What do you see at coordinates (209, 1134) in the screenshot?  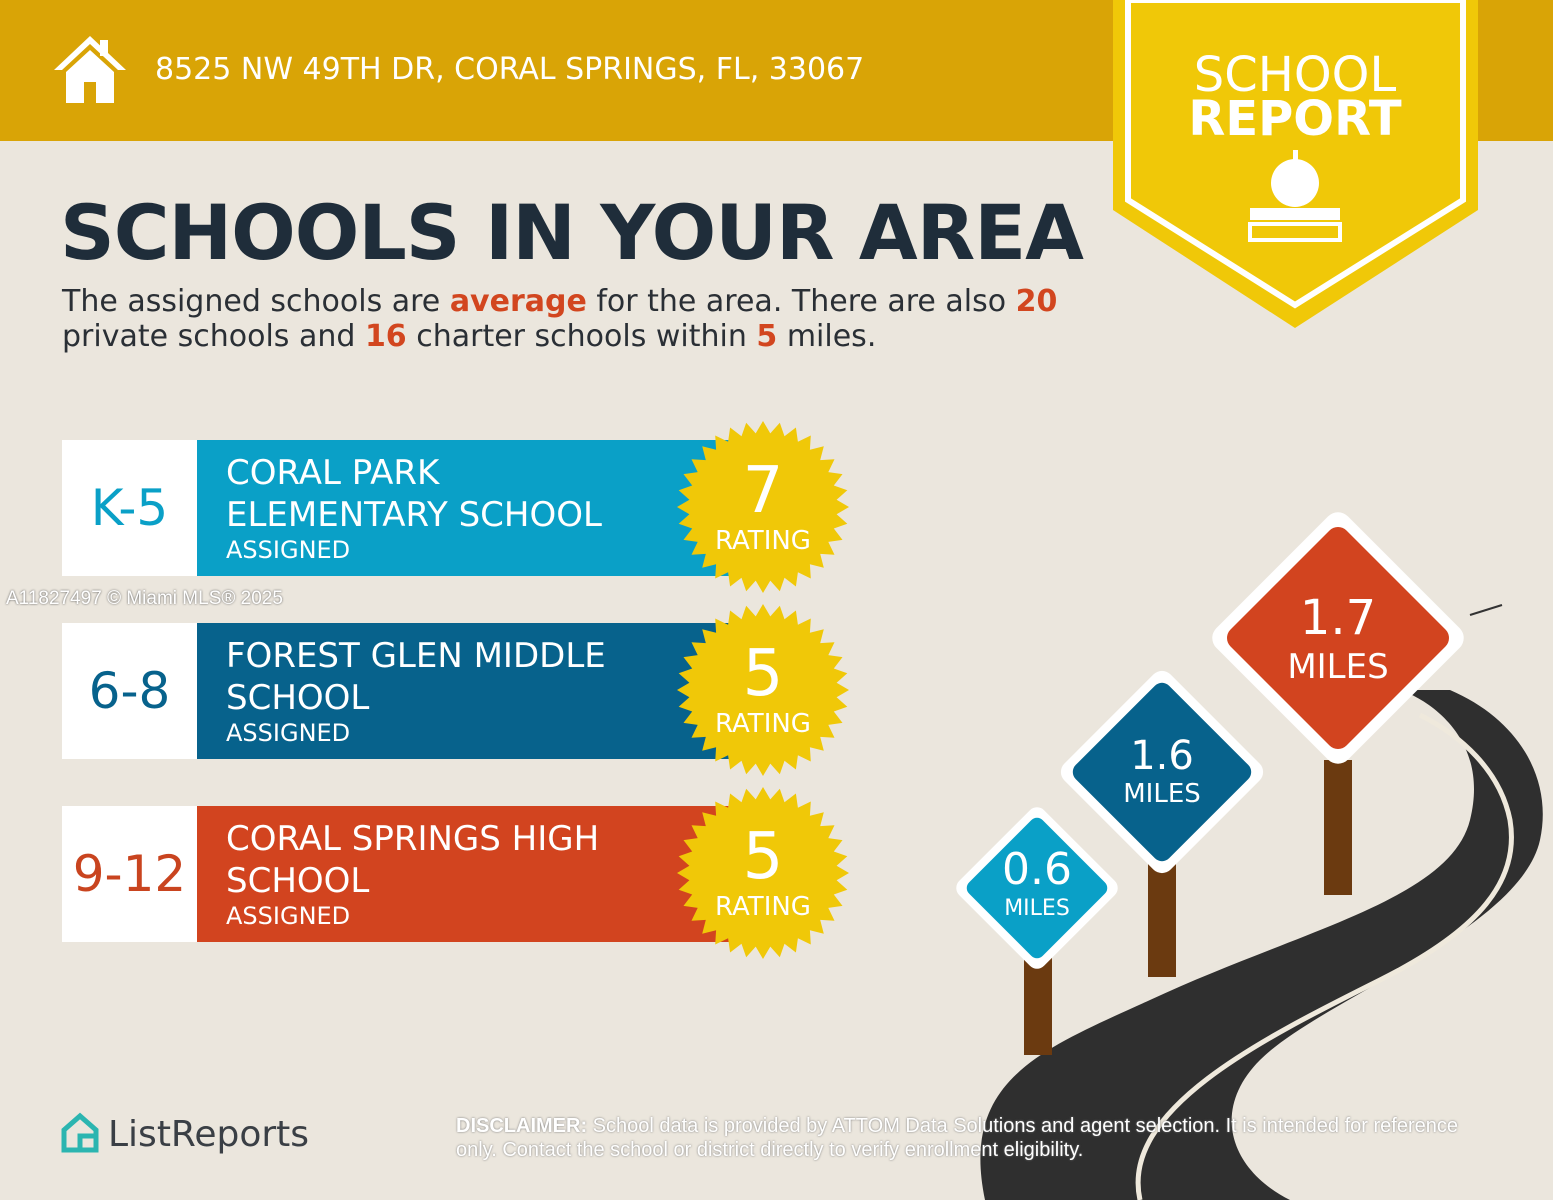 I see `logo: ListReports` at bounding box center [209, 1134].